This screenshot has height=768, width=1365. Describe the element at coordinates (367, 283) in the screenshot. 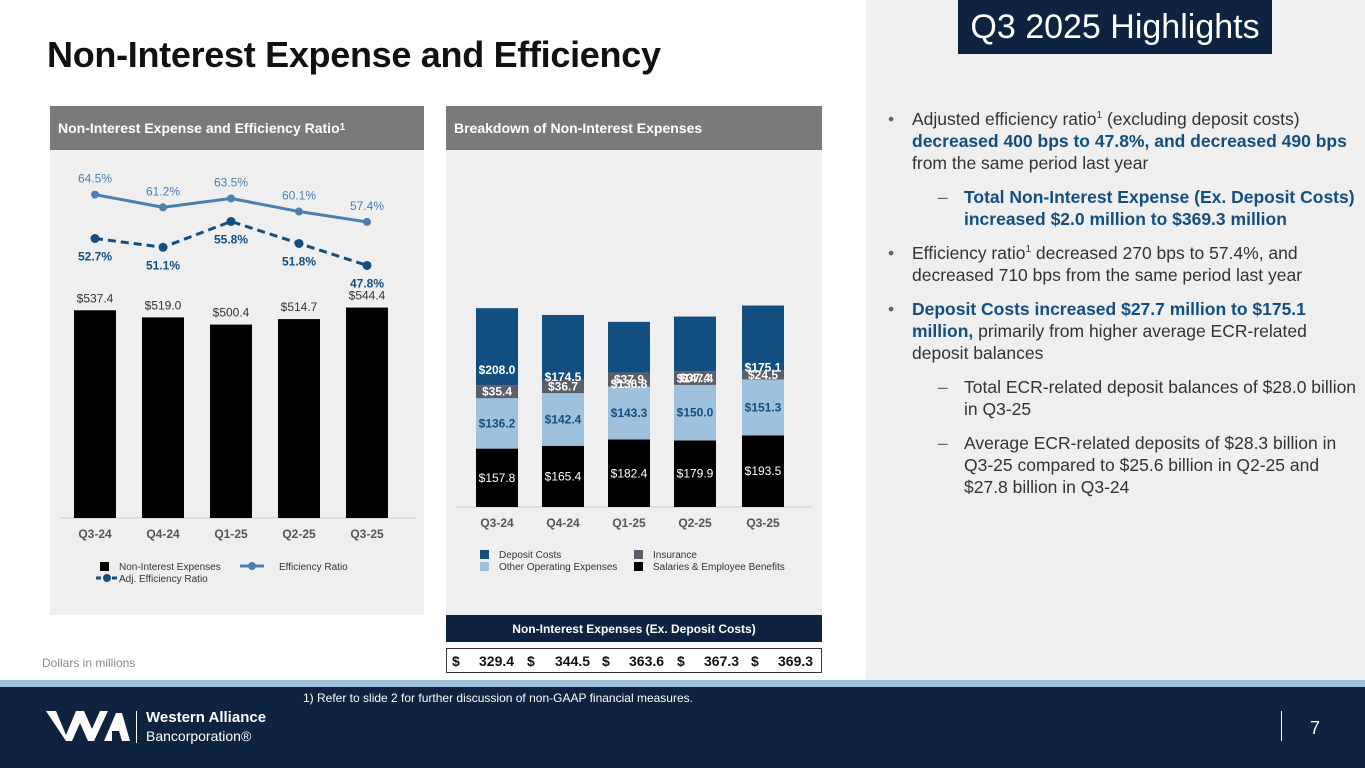

I see `adj-efficiency-ratio-label: 47.8%` at that location.